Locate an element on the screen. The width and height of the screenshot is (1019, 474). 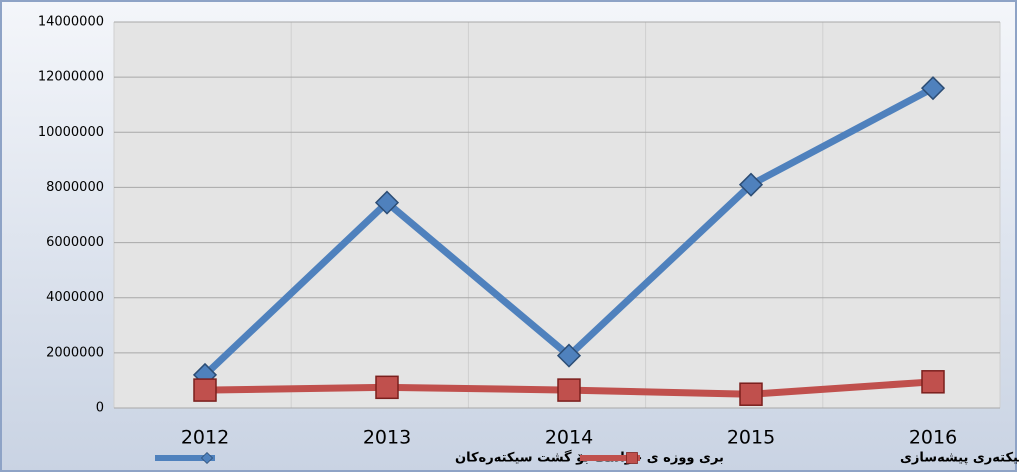
x-tick-label: 2015 is located at coordinates (751, 438).